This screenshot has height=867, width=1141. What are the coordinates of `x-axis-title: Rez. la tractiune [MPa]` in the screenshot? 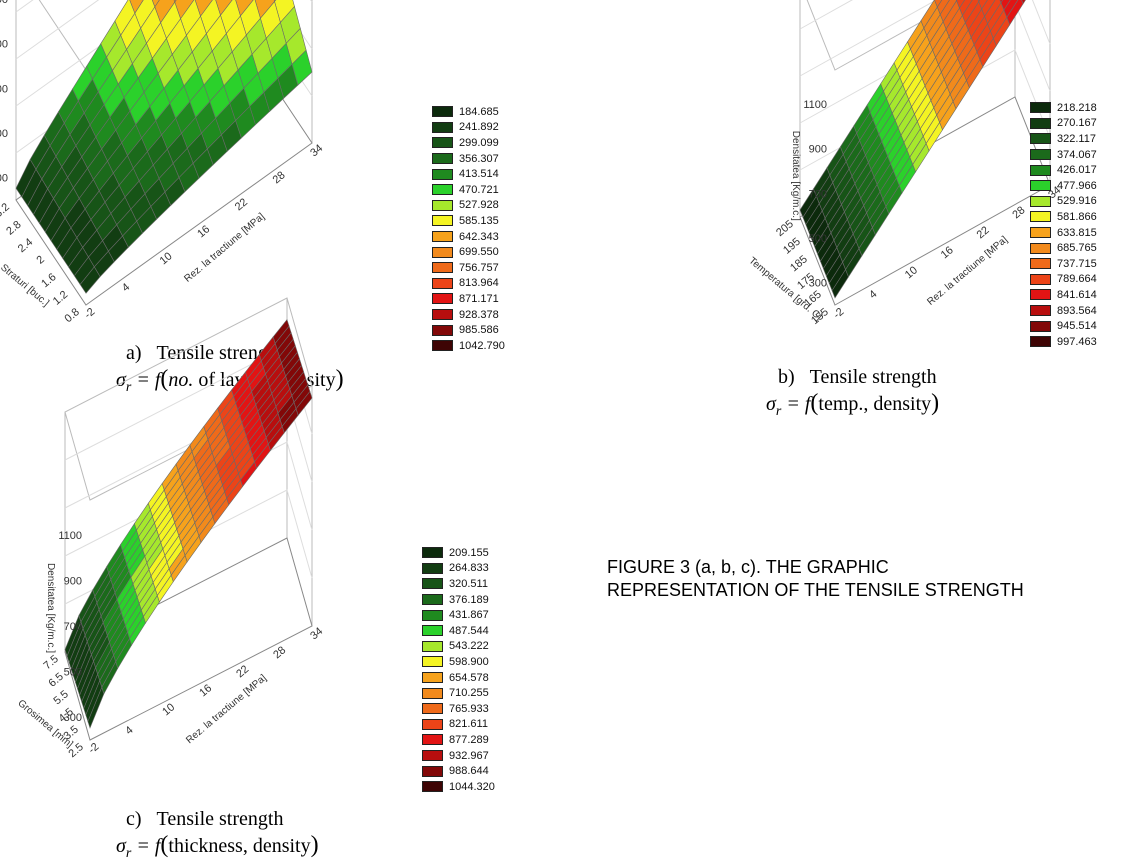 It's located at (967, 271).